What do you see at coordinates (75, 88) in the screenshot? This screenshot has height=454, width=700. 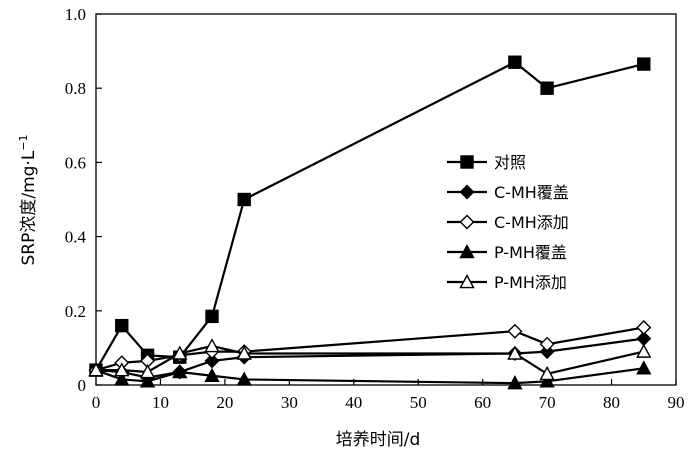 I see `y-tick-label: 0.8` at bounding box center [75, 88].